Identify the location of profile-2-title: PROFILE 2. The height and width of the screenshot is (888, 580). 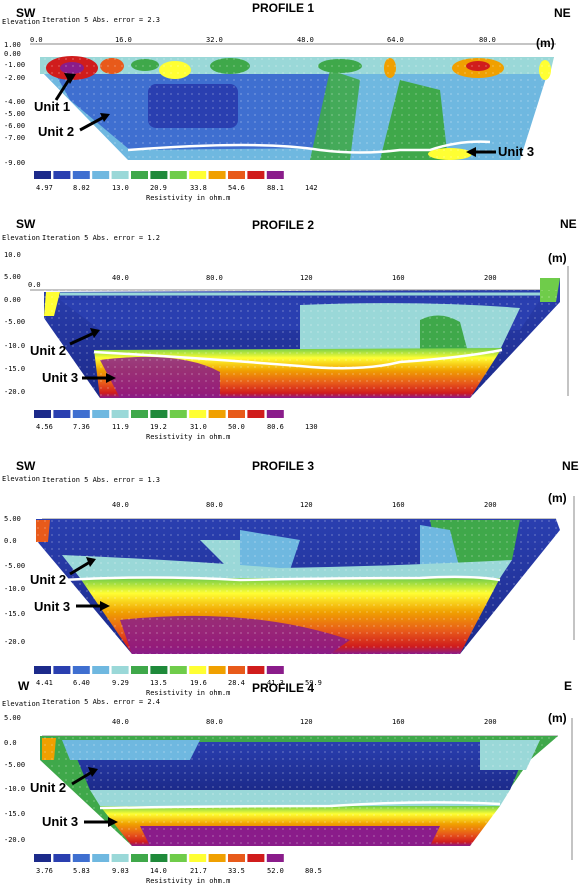
(283, 225).